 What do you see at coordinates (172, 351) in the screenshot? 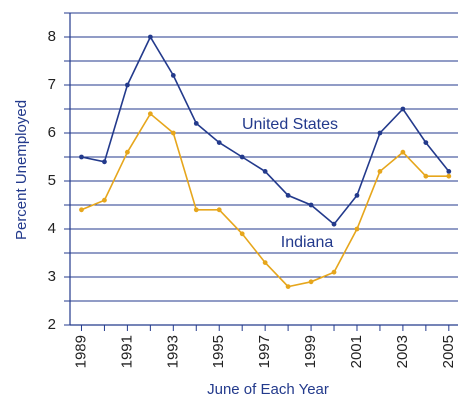
I see `x-tick-label: 1993` at bounding box center [172, 351].